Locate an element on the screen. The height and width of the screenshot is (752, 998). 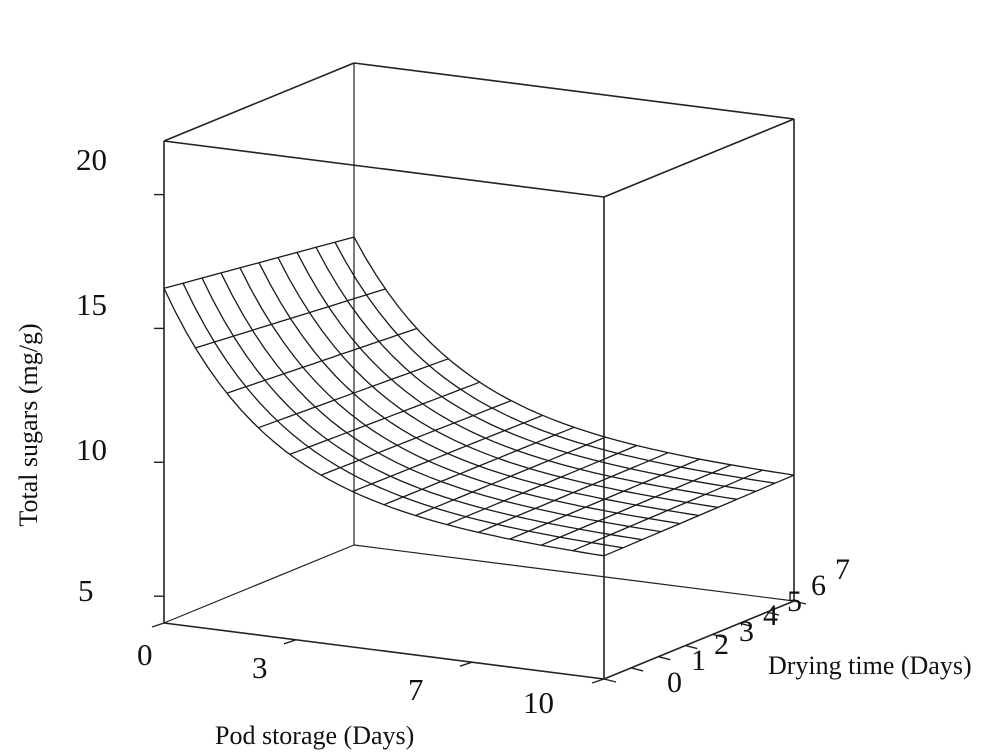
x-tick-label: 7 is located at coordinates (416, 689).